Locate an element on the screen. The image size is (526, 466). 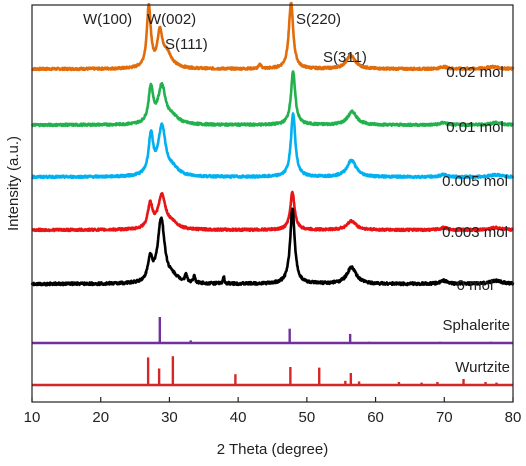
reference-label-sphalerite: Sphalerite is located at coordinates (476, 325).